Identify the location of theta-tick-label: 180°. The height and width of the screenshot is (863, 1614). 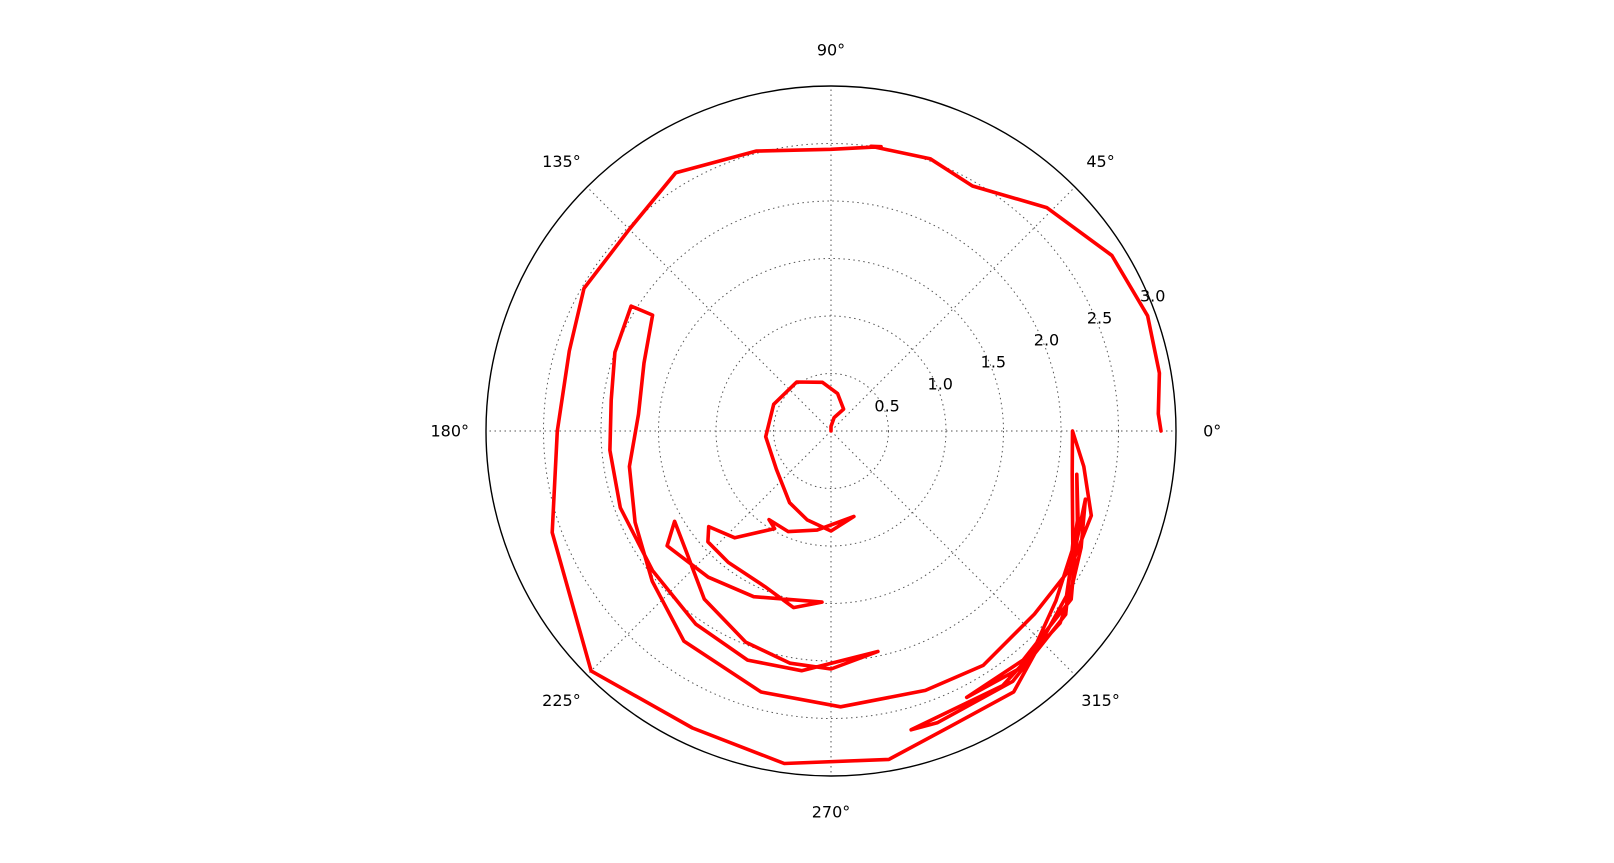
(450, 431).